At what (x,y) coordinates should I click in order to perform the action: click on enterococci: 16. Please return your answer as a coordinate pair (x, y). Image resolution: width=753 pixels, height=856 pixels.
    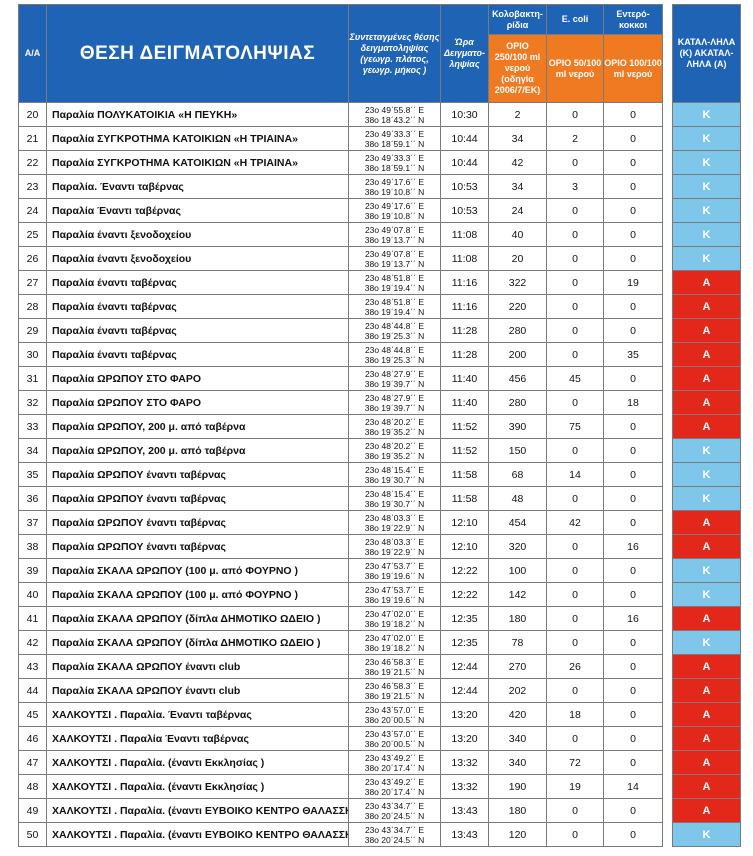
    Looking at the image, I should click on (633, 546).